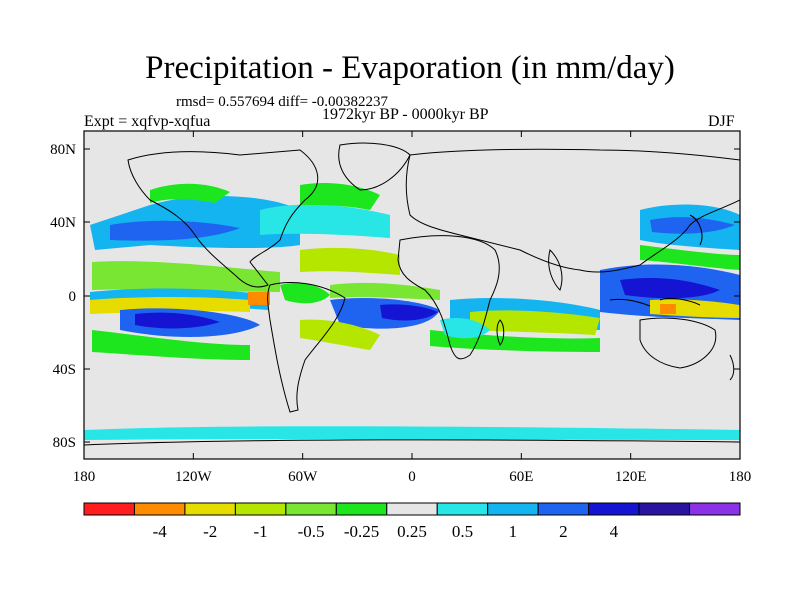  What do you see at coordinates (412, 442) in the screenshot?
I see `antarctica-coast` at bounding box center [412, 442].